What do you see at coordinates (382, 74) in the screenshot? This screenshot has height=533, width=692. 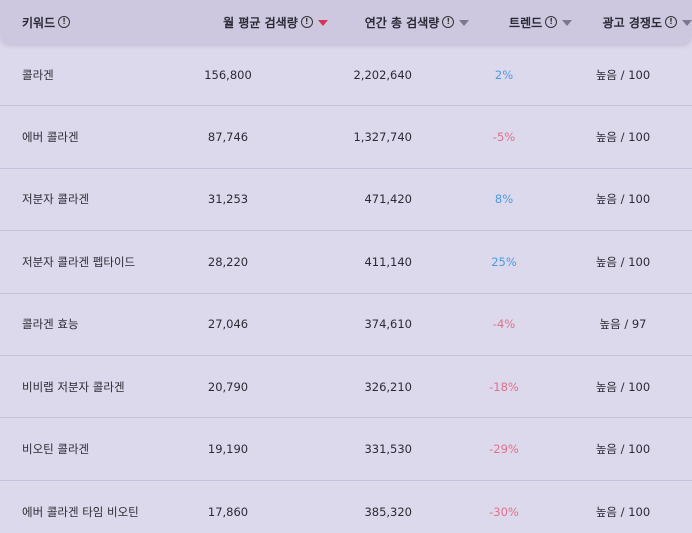 I see `annual-cell: 2,202,640` at bounding box center [382, 74].